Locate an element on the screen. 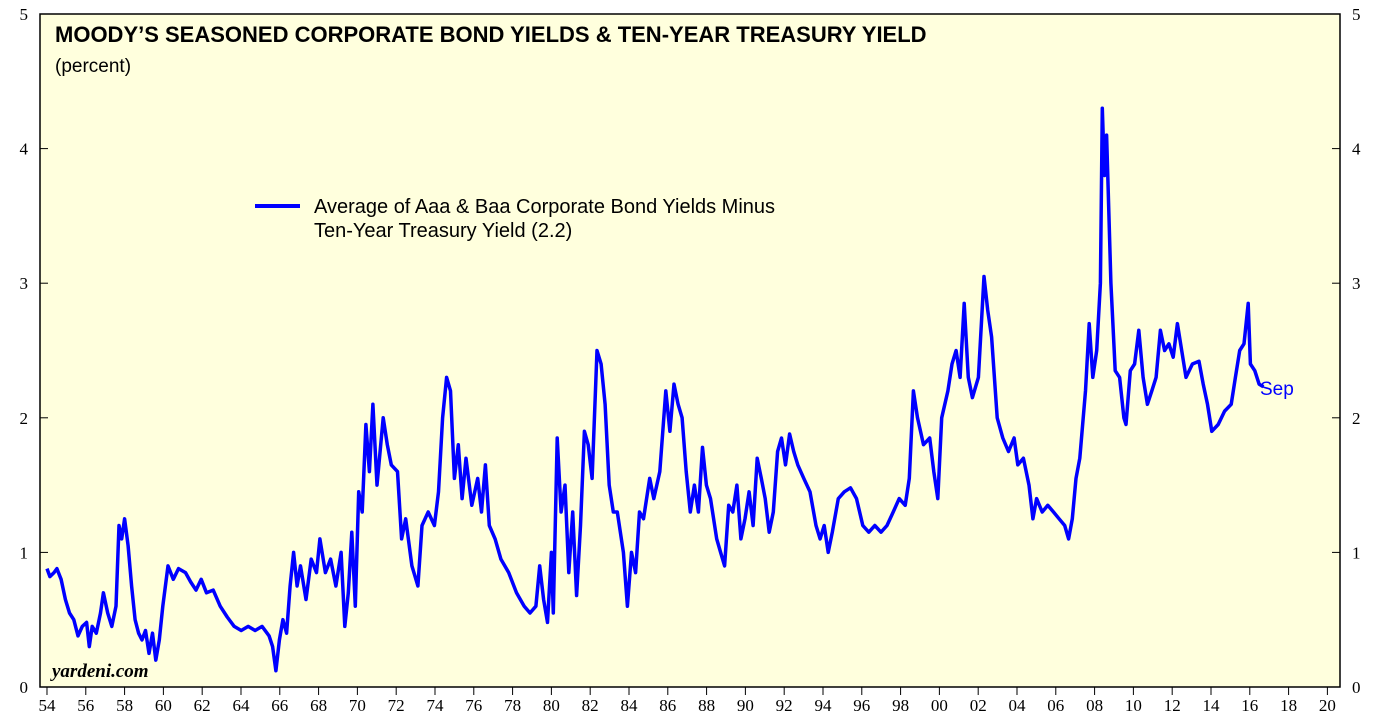 This screenshot has height=717, width=1382. x-tick-label: 68 is located at coordinates (318, 705).